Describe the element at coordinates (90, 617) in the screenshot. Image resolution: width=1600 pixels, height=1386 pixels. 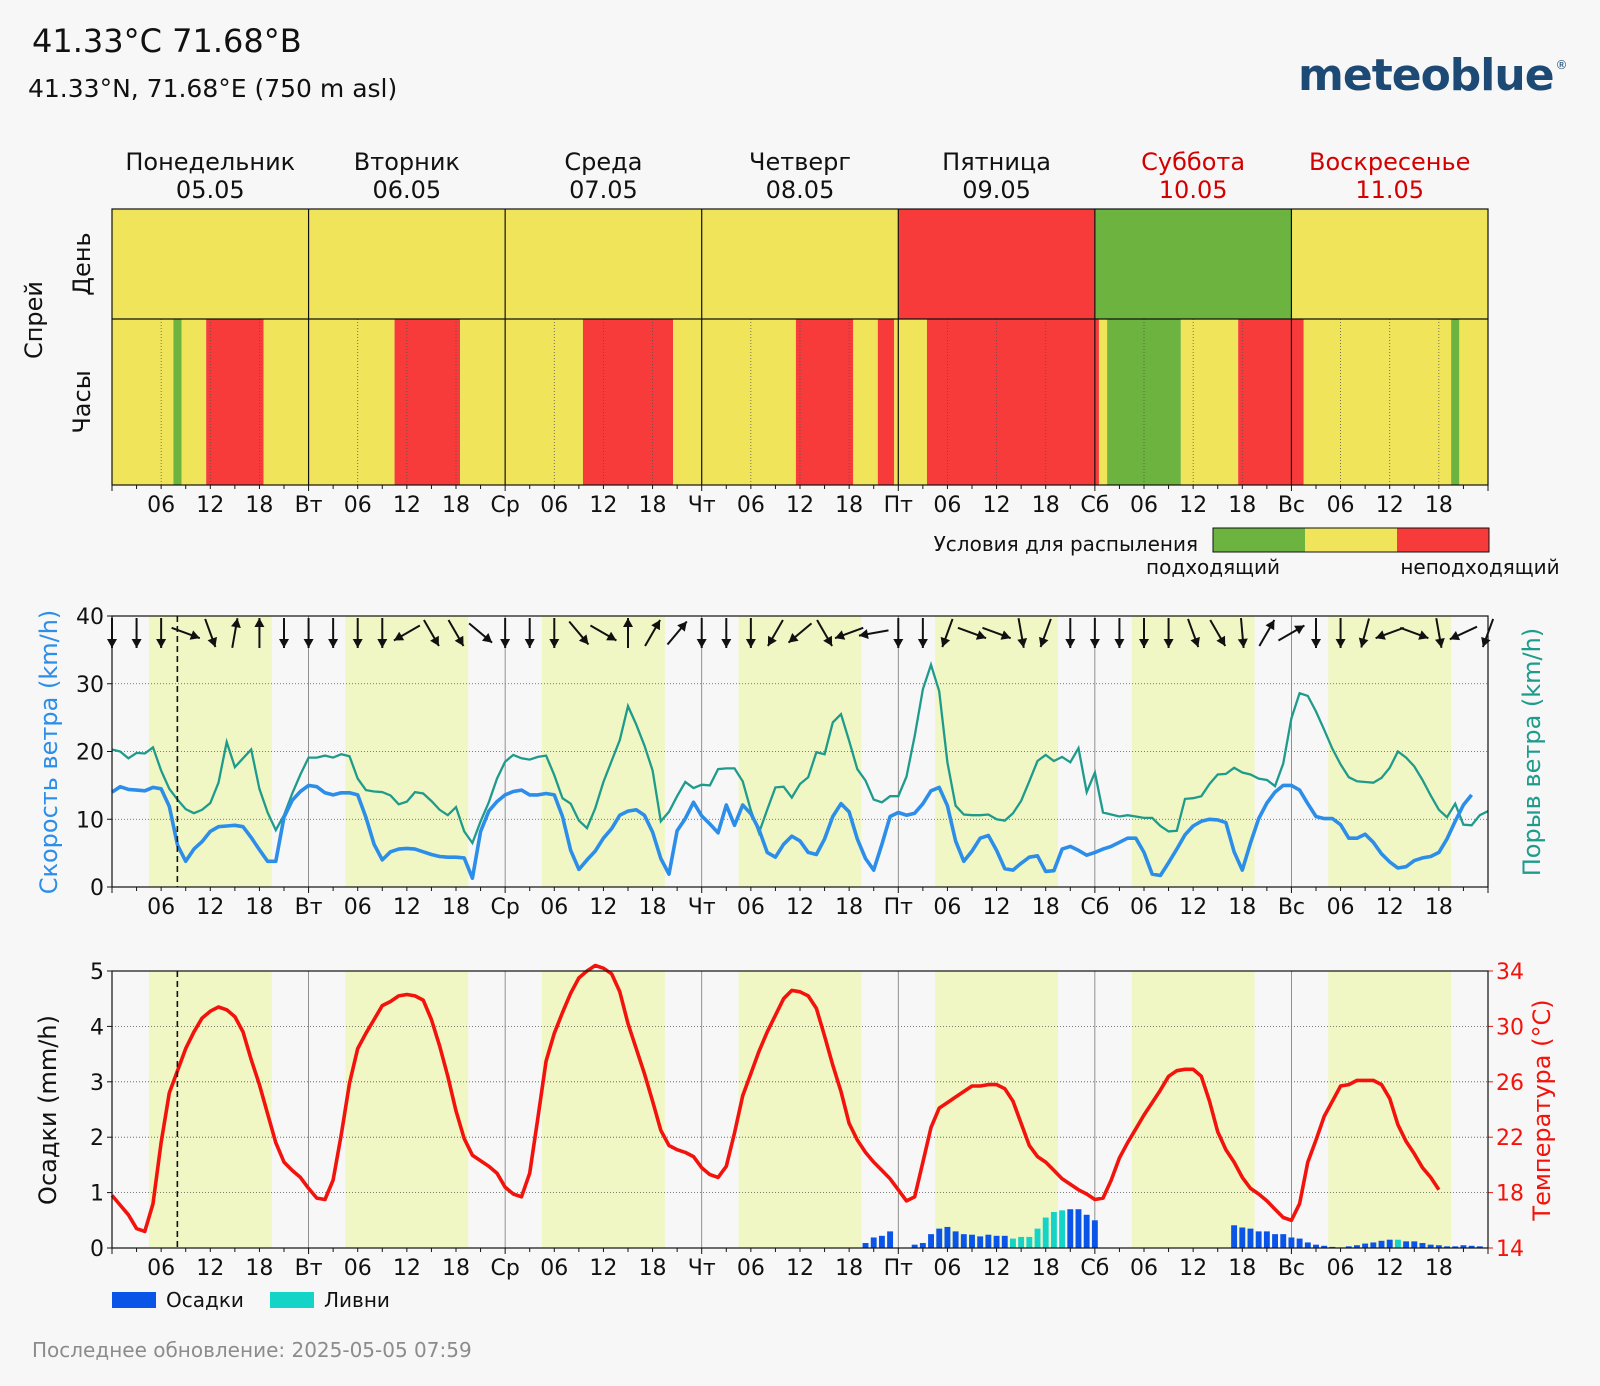
I see `wind-y-tick: 40` at that location.